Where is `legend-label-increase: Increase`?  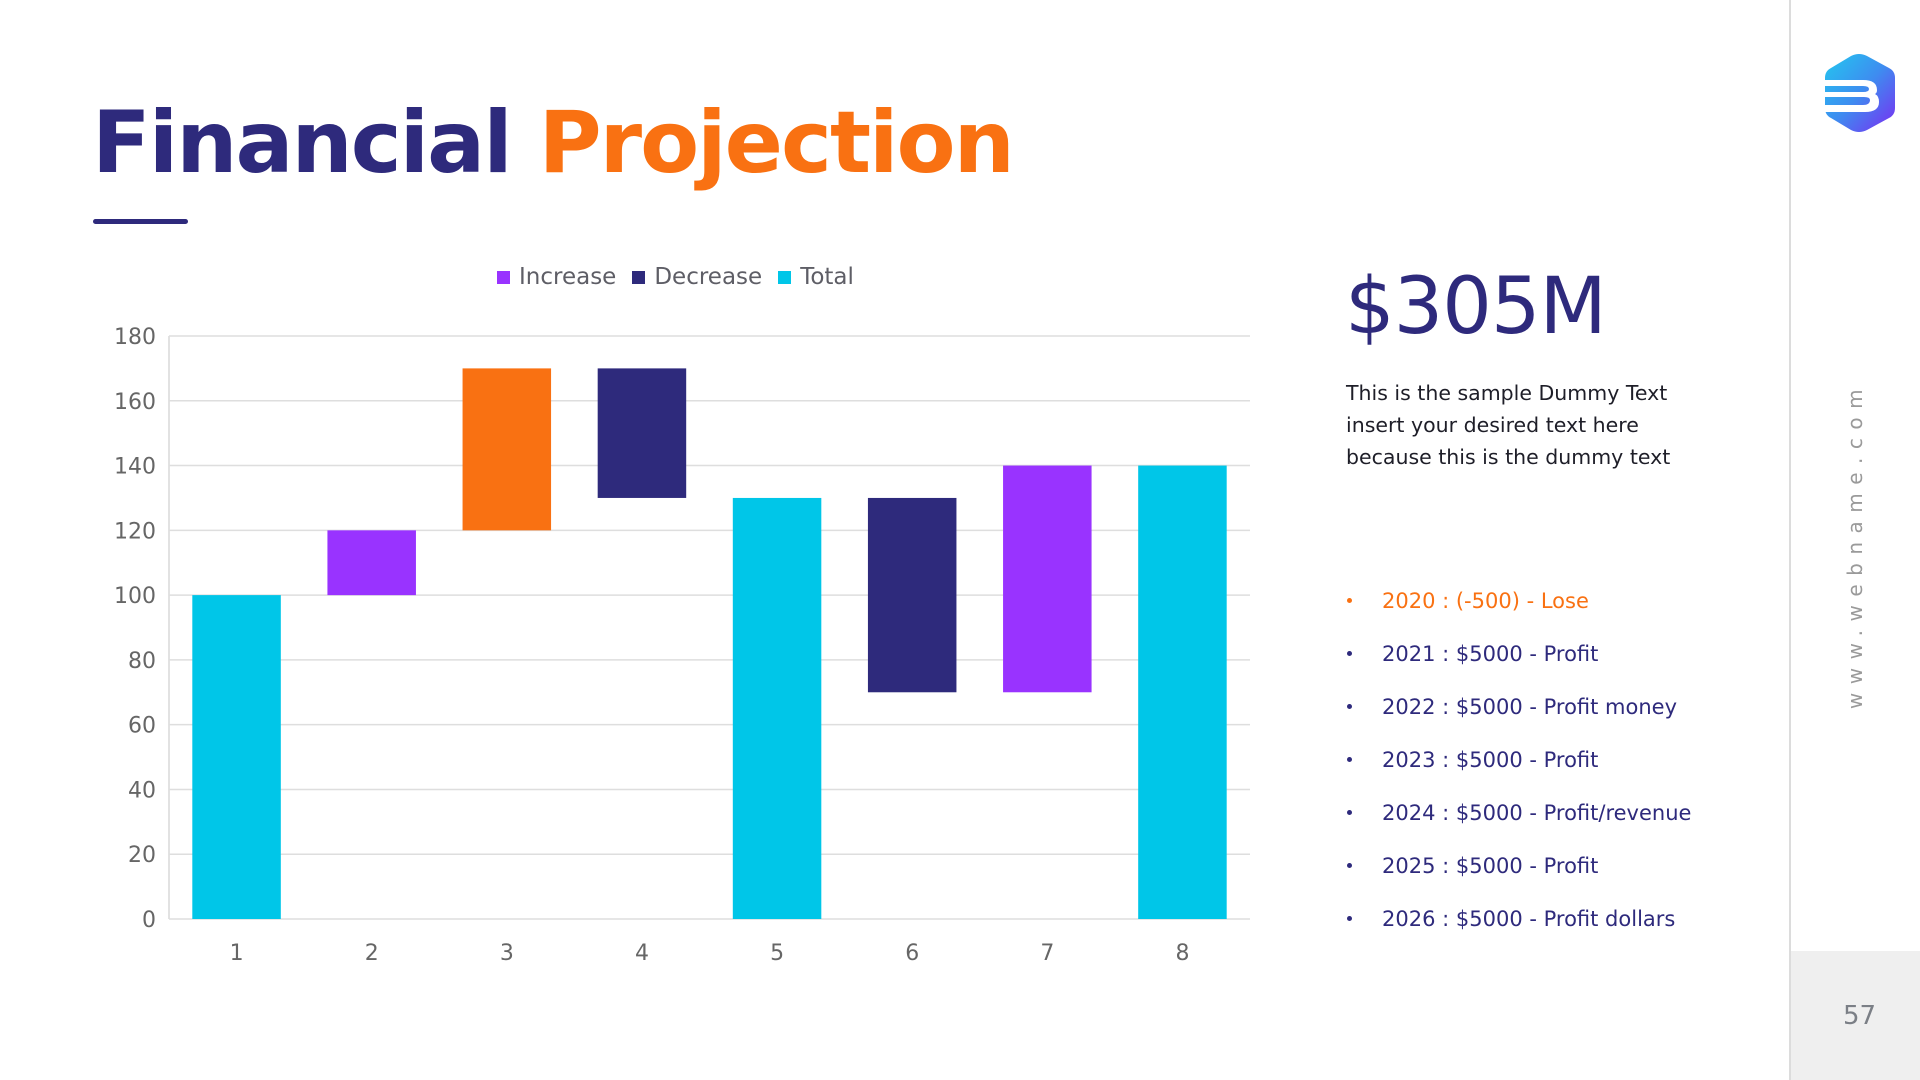
legend-label-increase: Increase is located at coordinates (568, 277).